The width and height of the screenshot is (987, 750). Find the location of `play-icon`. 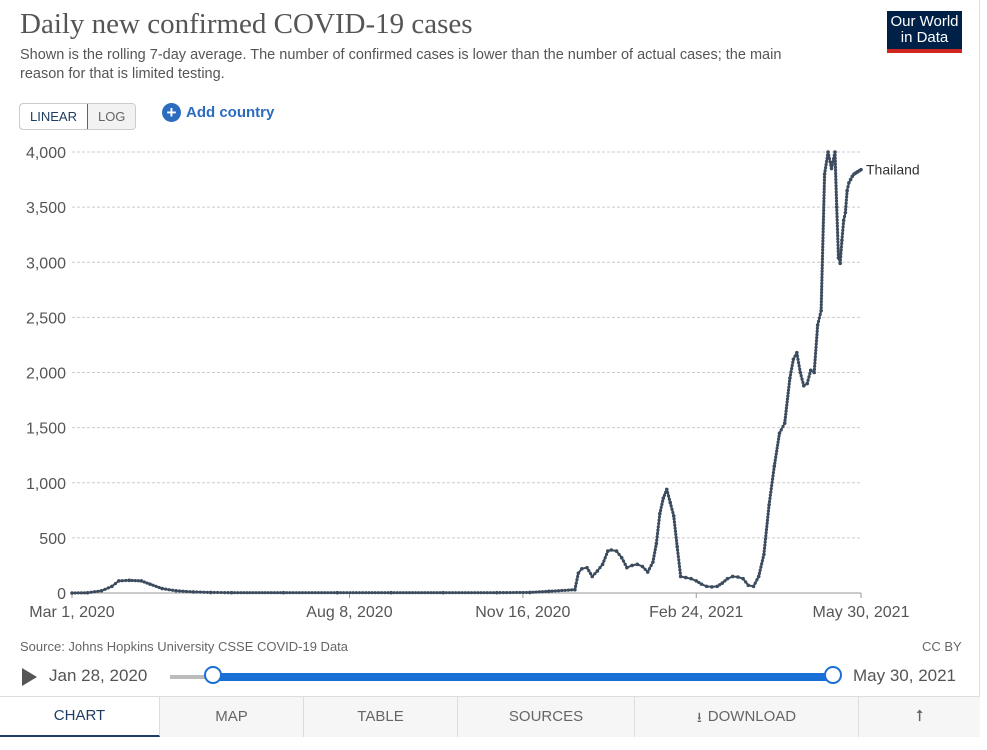

play-icon is located at coordinates (29, 677).